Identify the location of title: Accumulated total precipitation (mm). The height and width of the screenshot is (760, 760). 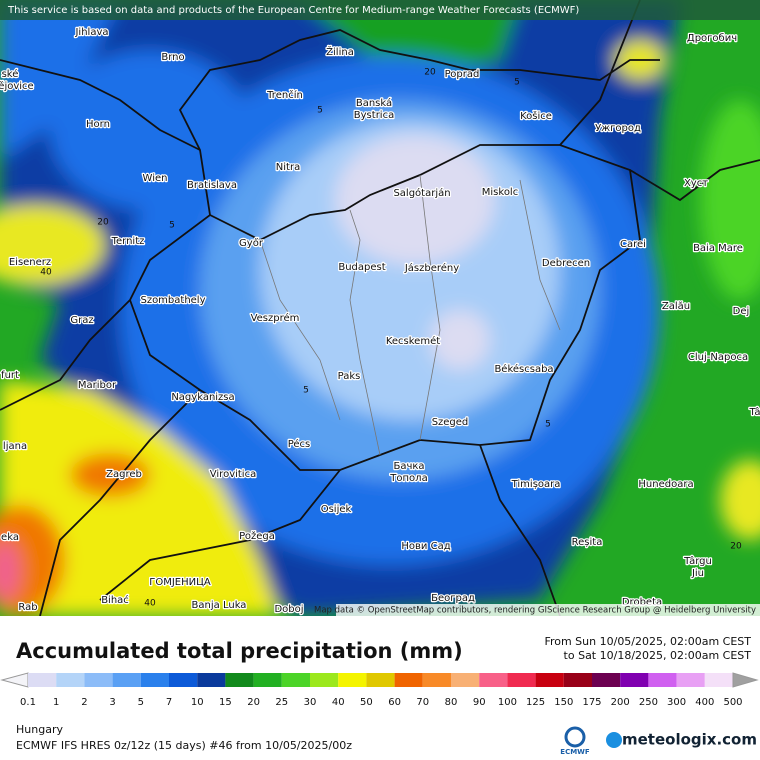
(239, 651).